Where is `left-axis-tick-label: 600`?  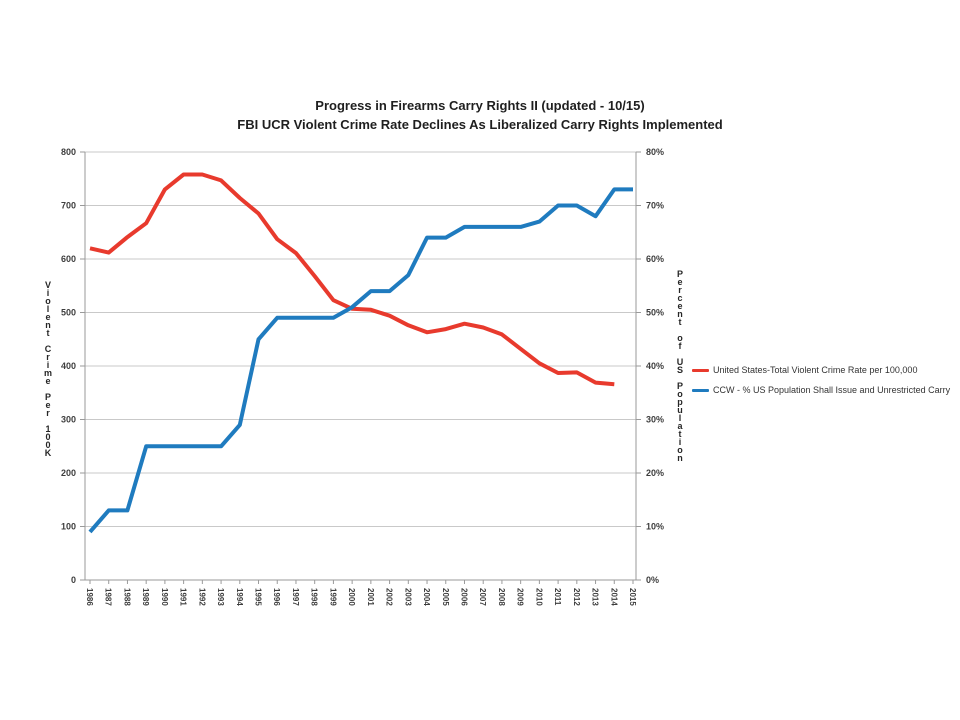
left-axis-tick-label: 600 is located at coordinates (68, 259).